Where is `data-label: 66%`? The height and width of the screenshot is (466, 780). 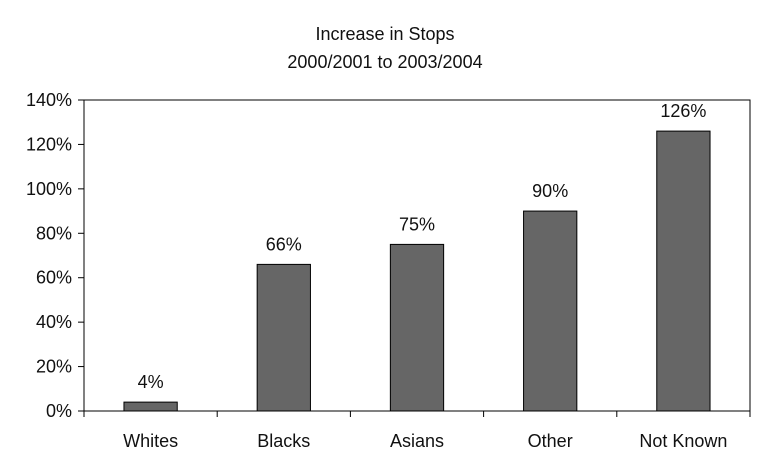 data-label: 66% is located at coordinates (284, 244).